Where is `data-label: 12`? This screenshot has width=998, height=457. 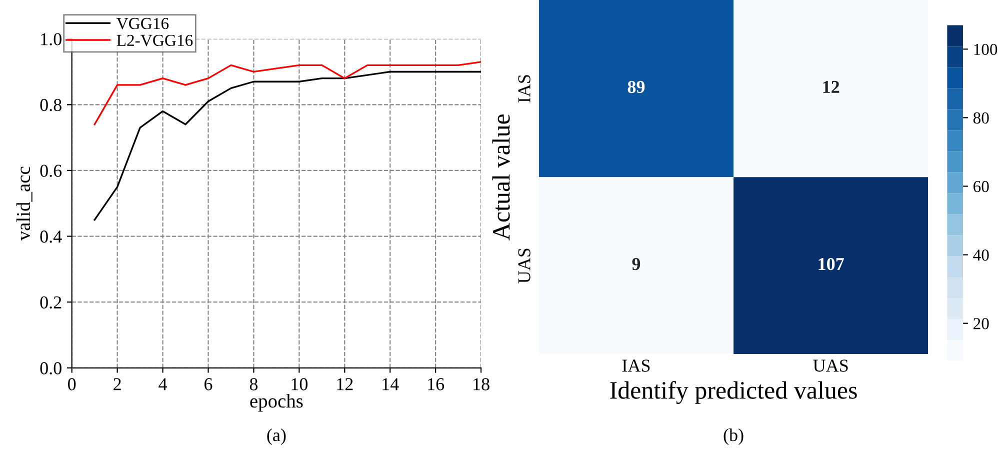
data-label: 12 is located at coordinates (831, 86).